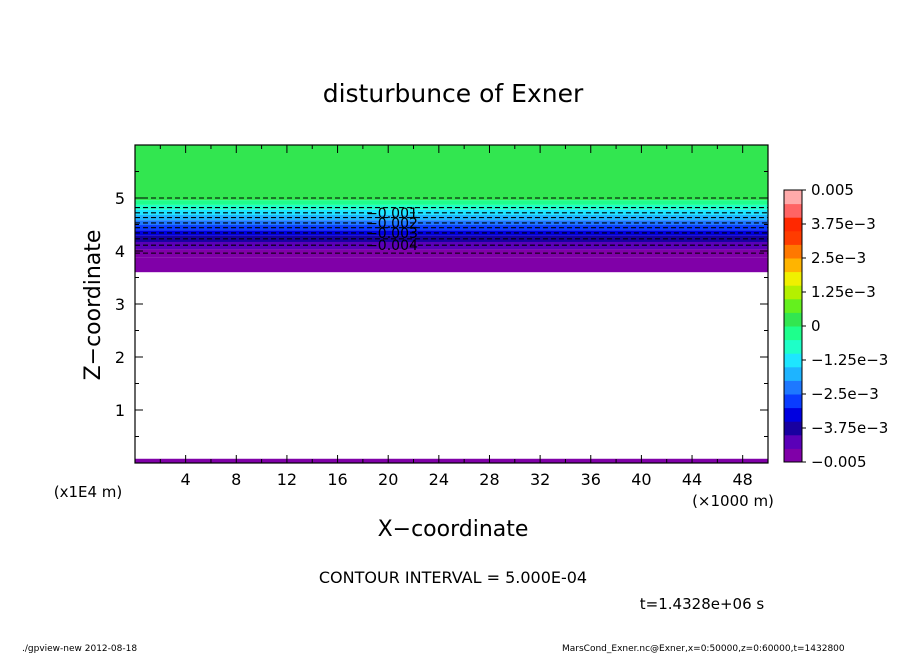  What do you see at coordinates (392, 234) in the screenshot?
I see `contour-label: −0.003` at bounding box center [392, 234].